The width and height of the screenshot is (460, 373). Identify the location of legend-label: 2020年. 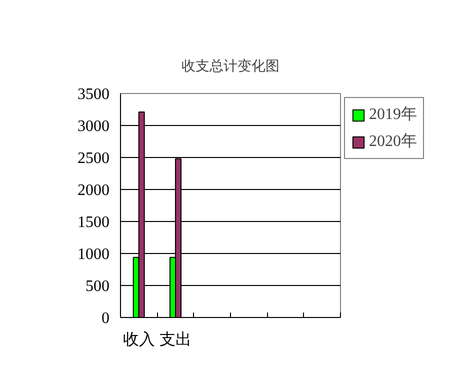
(393, 142).